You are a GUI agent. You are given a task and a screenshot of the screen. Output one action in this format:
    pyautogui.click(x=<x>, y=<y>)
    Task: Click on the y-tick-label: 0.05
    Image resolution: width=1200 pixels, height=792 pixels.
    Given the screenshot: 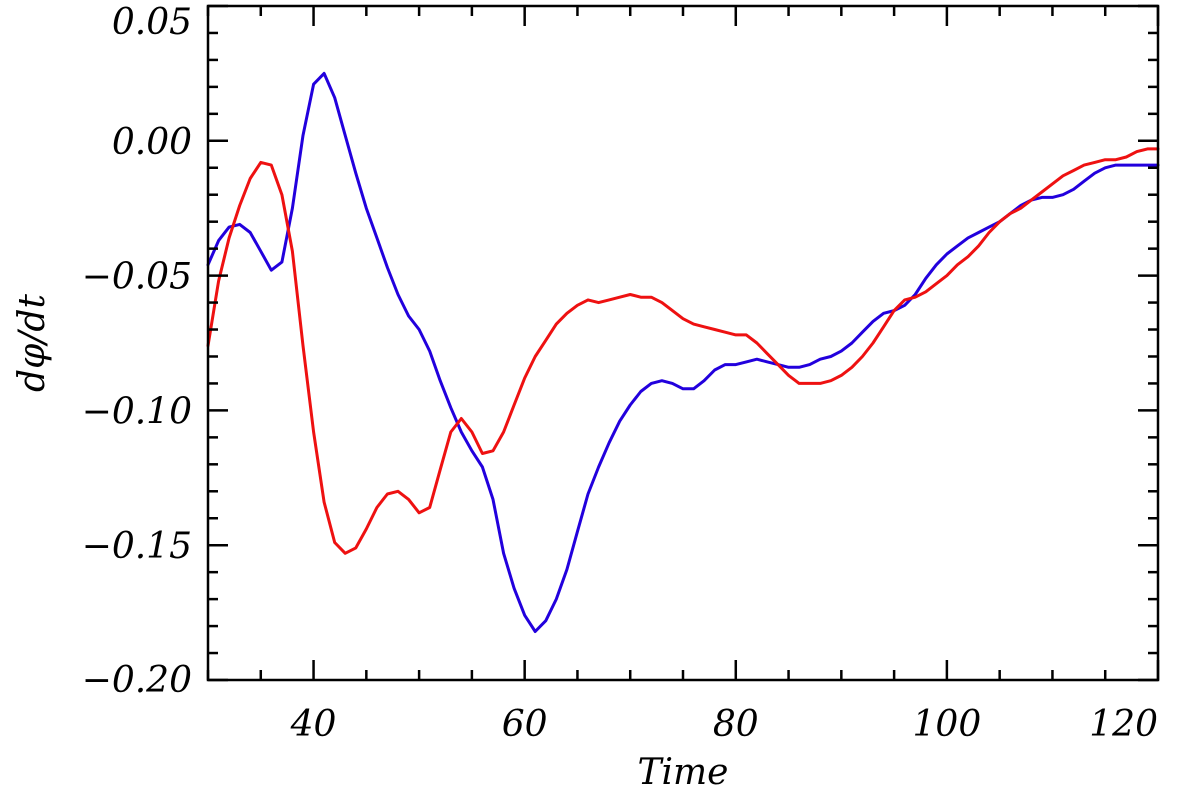 What is the action you would take?
    pyautogui.click(x=152, y=22)
    